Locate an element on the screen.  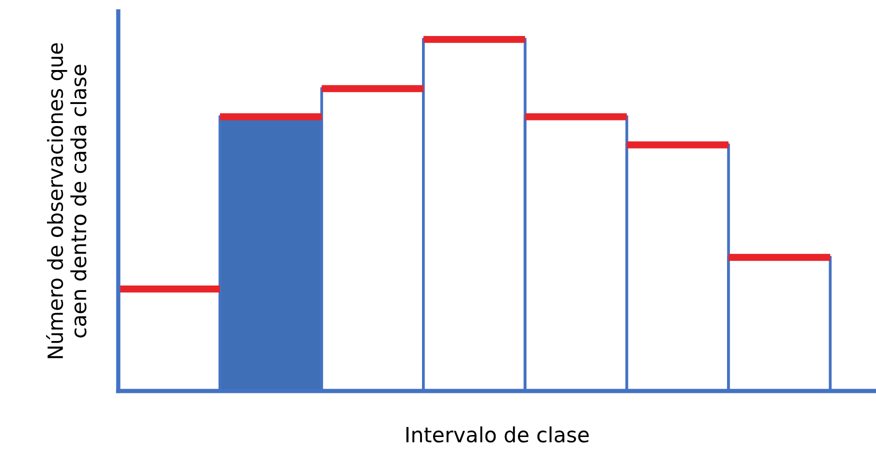
y-axis-title: Número de observaciones que caen dentro de cada clase is located at coordinates (66, 200).